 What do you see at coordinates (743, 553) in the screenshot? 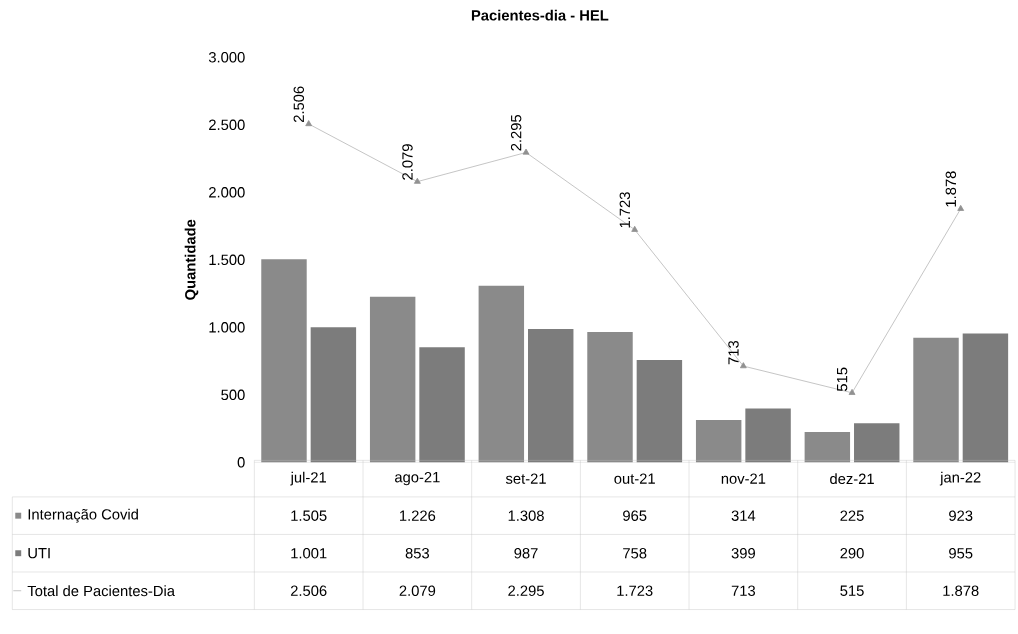
I see `data-label: 399` at bounding box center [743, 553].